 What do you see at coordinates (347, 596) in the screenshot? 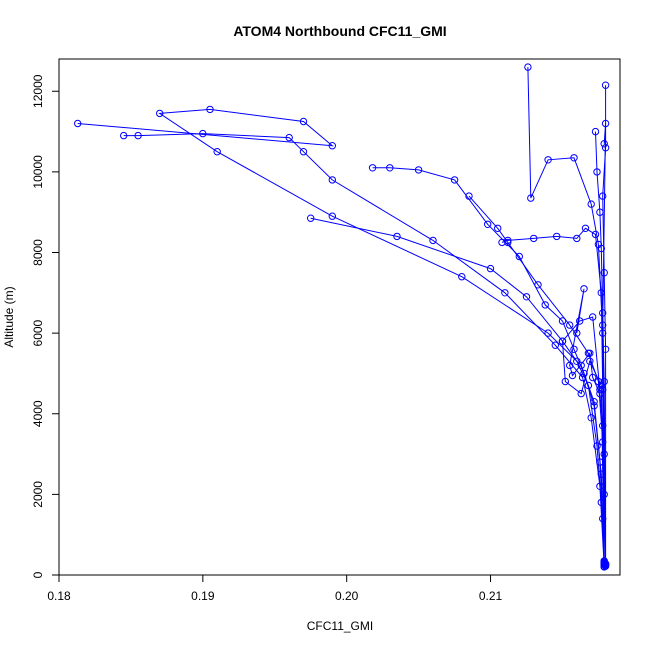
I see `x-tick-label: 0.20` at bounding box center [347, 596].